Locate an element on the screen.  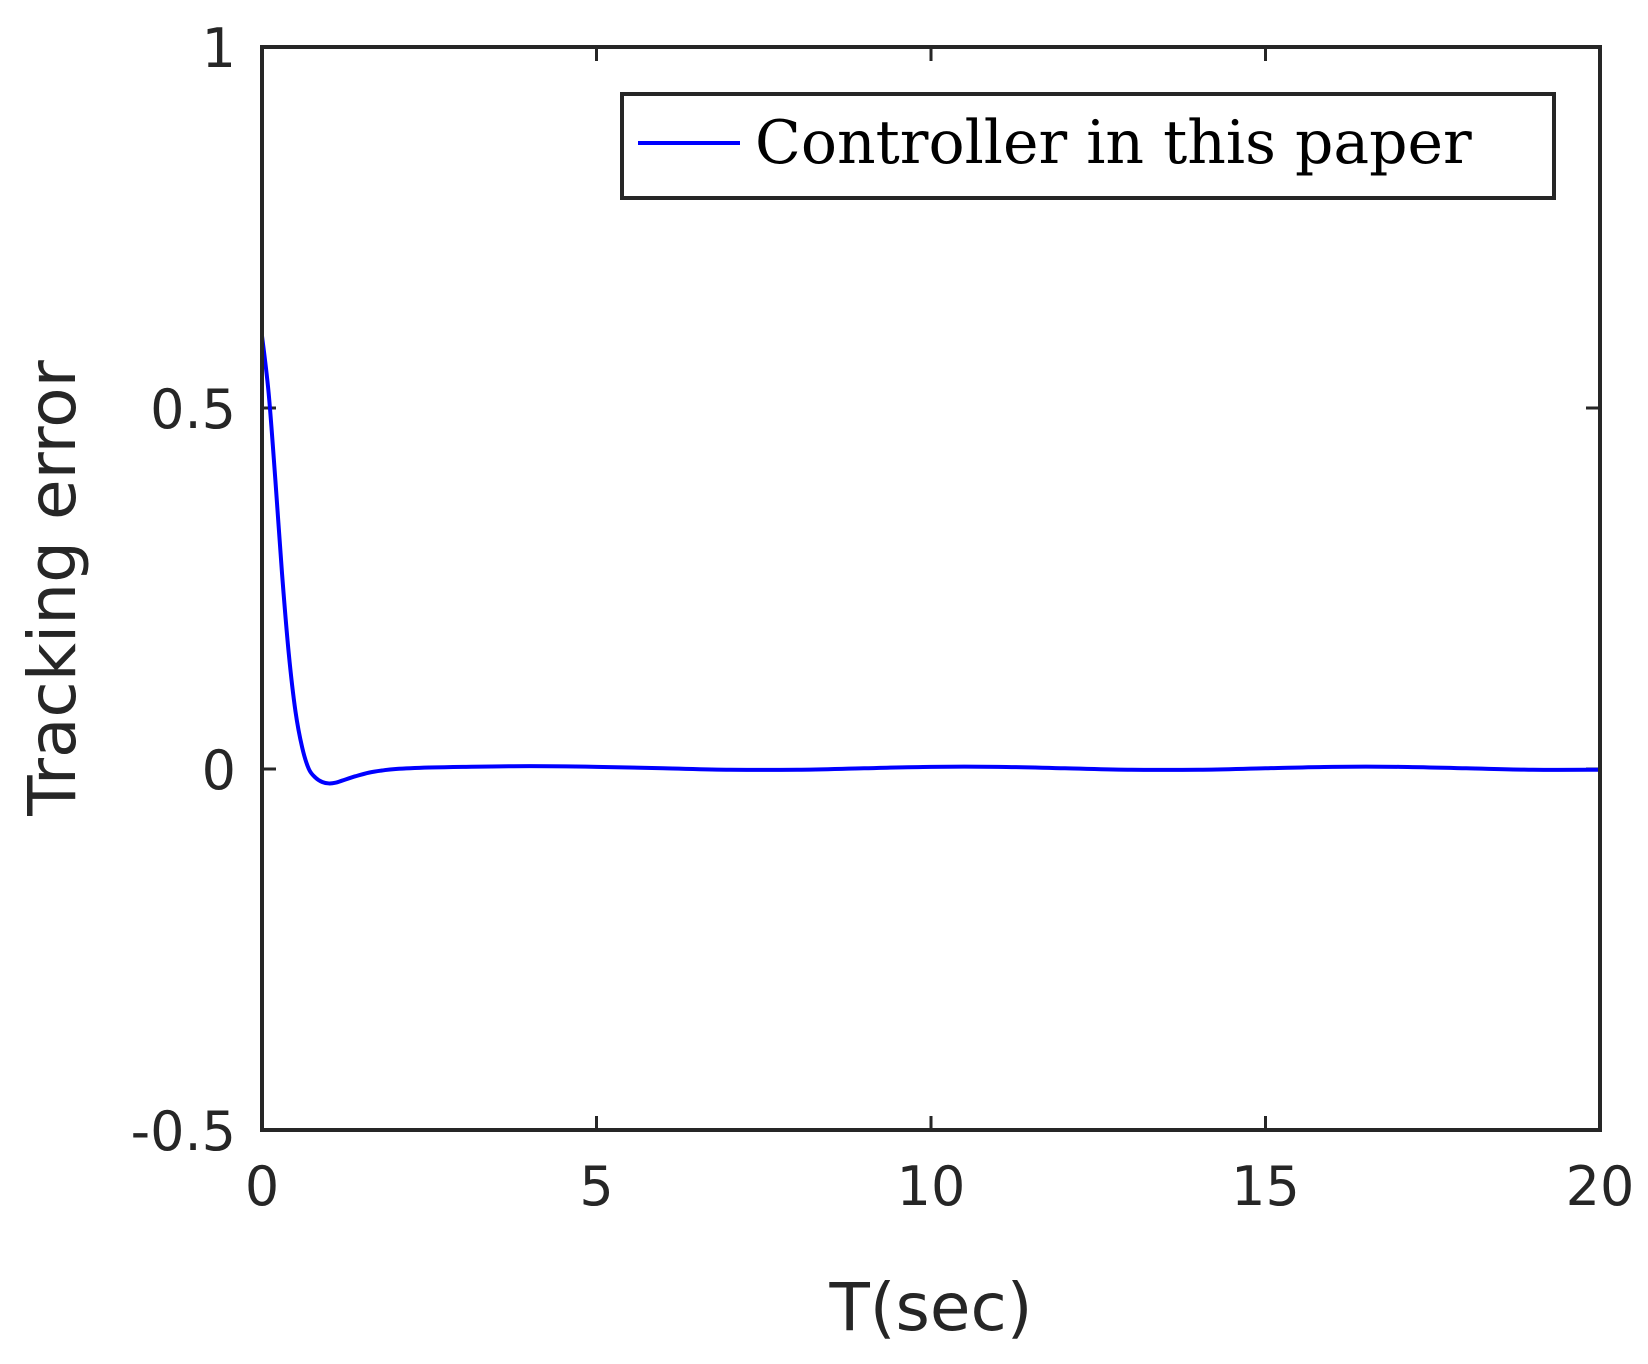
x-tick-label-4: 20 is located at coordinates (1600, 1186).